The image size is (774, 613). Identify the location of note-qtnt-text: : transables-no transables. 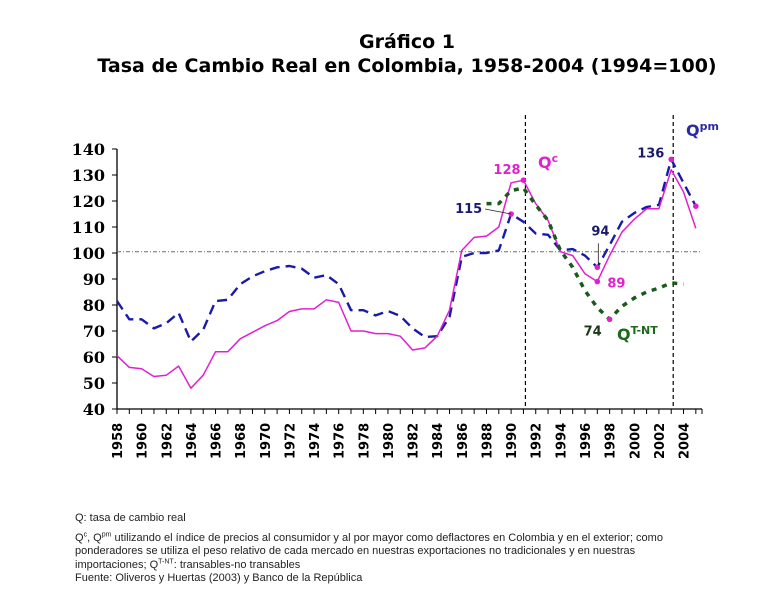
(237, 564).